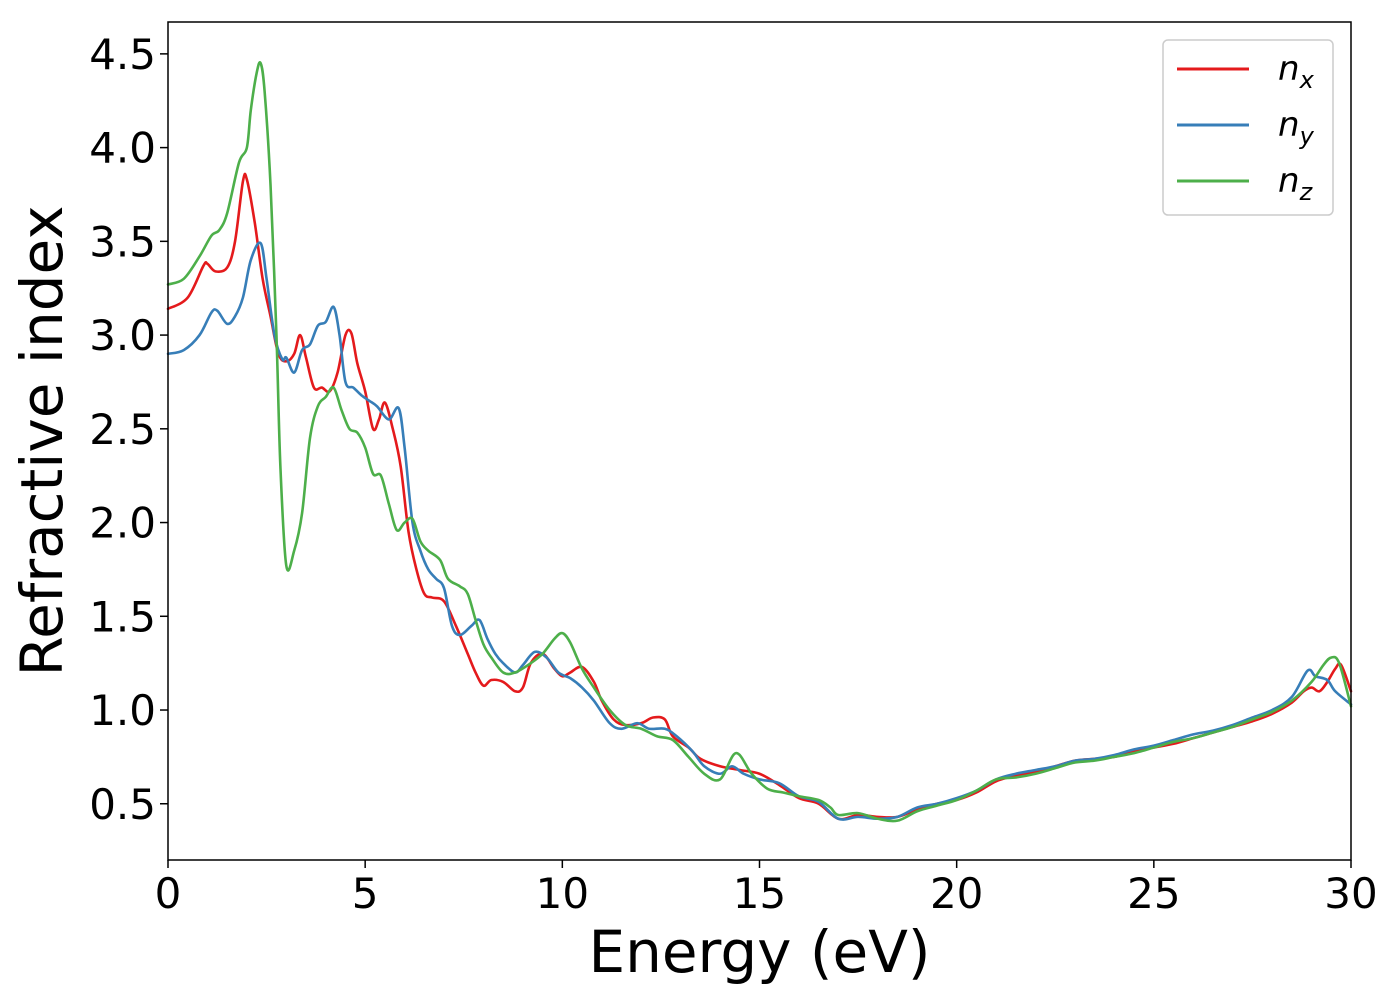 Image resolution: width=1400 pixels, height=1000 pixels. I want to click on y-tick-label: 2.5, so click(122, 429).